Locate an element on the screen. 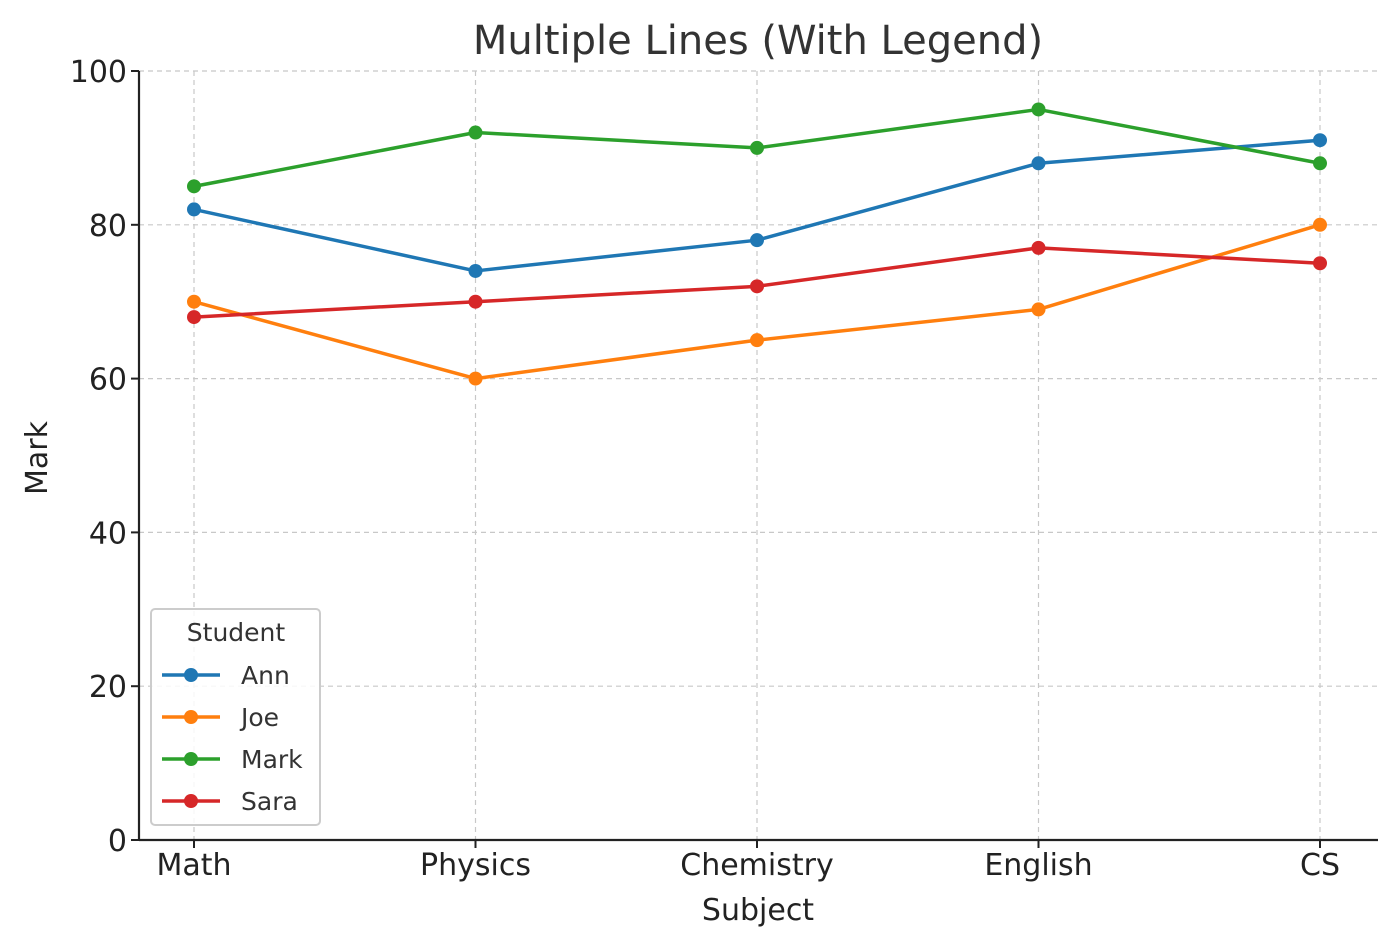 Image resolution: width=1397 pixels, height=947 pixels. series-sara is located at coordinates (757, 282).